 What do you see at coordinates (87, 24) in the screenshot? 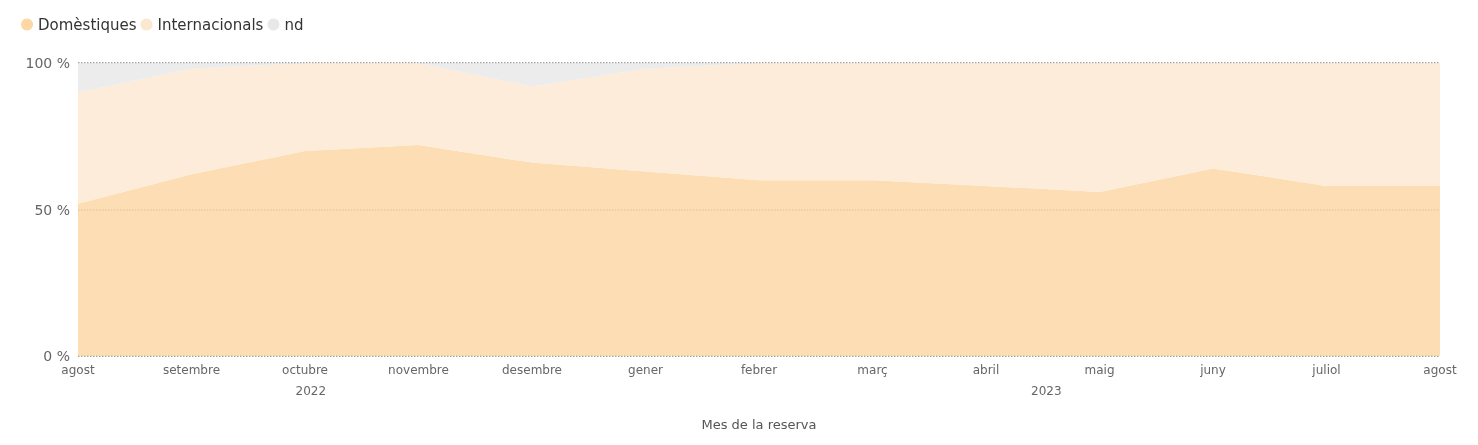
I see `legend-label: Domèstiques` at bounding box center [87, 24].